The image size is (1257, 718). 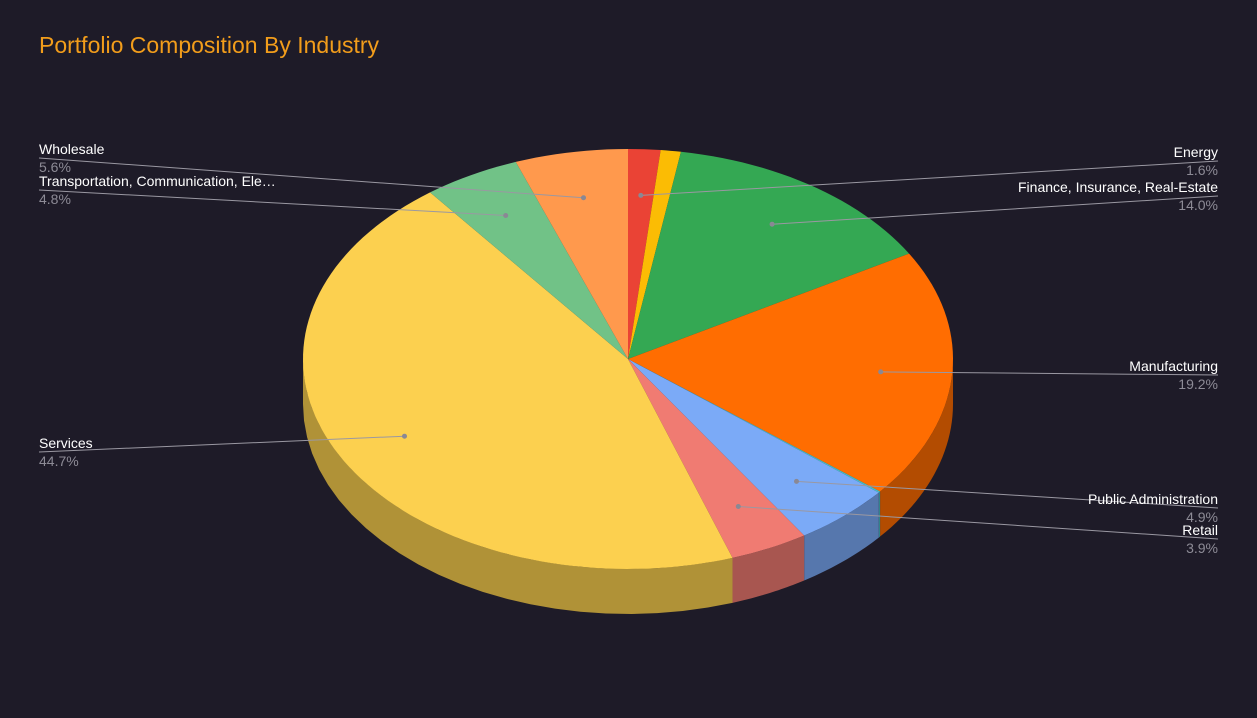 I want to click on leader-dot-transportation-communication-ele, so click(x=506, y=215).